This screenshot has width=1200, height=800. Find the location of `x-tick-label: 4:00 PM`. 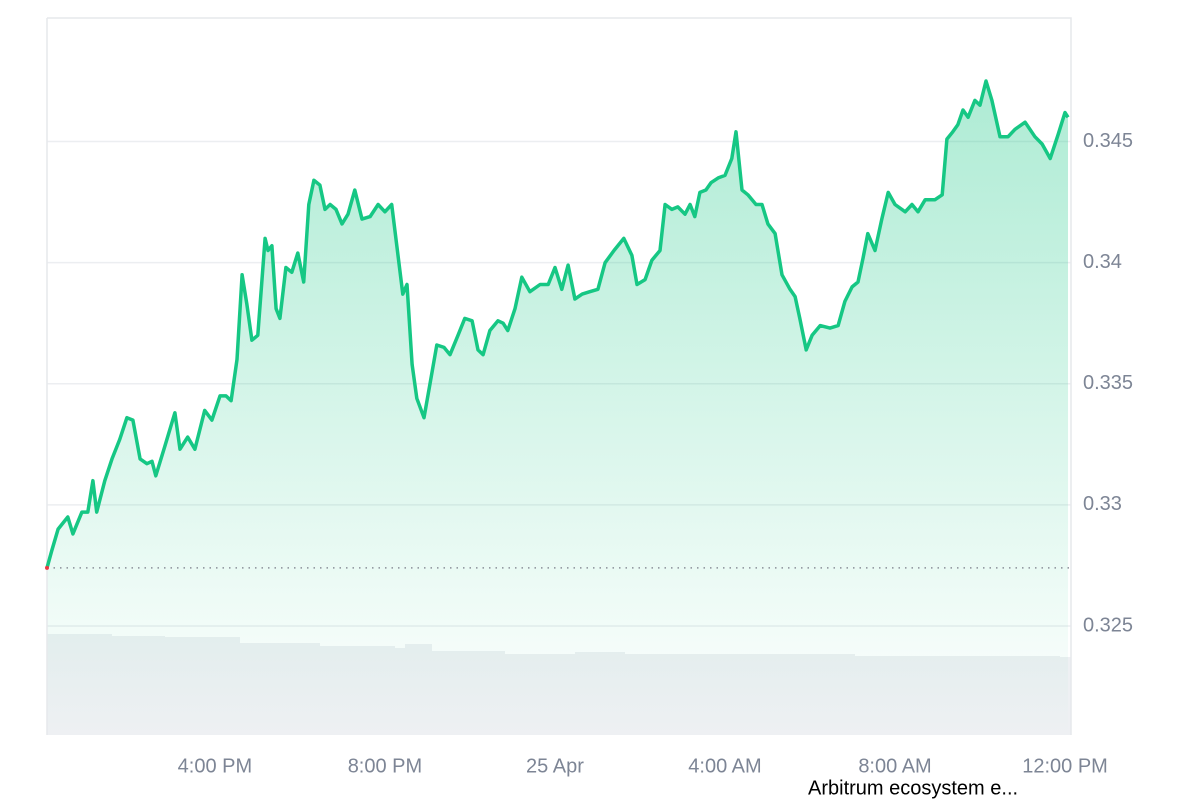

x-tick-label: 4:00 PM is located at coordinates (215, 766).